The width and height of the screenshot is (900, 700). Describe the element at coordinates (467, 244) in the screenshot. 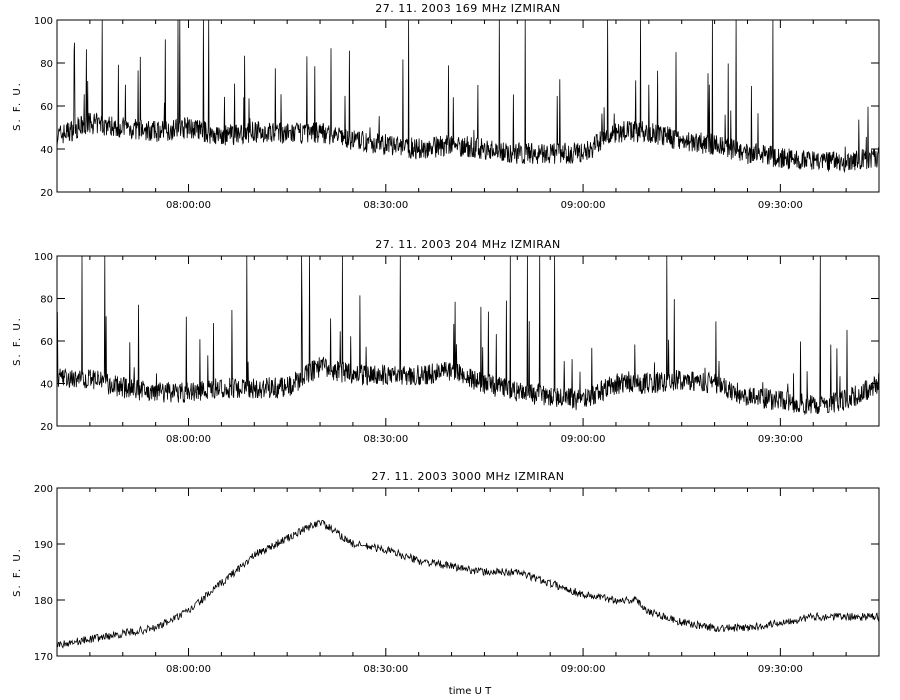

I see `chart-title: 27. 11. 2003 204 MHz IZMIRAN` at that location.